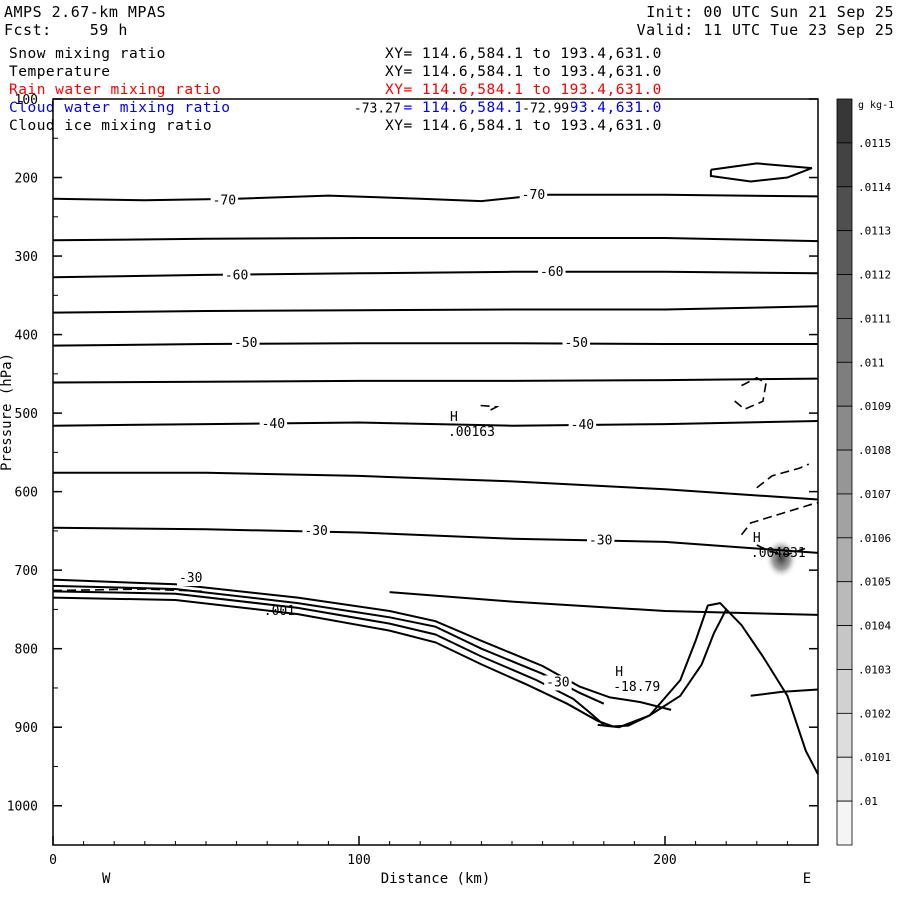  Describe the element at coordinates (770, 12) in the screenshot. I see `init-time: Init: 00 UTC Sun 21 Sep 25` at that location.